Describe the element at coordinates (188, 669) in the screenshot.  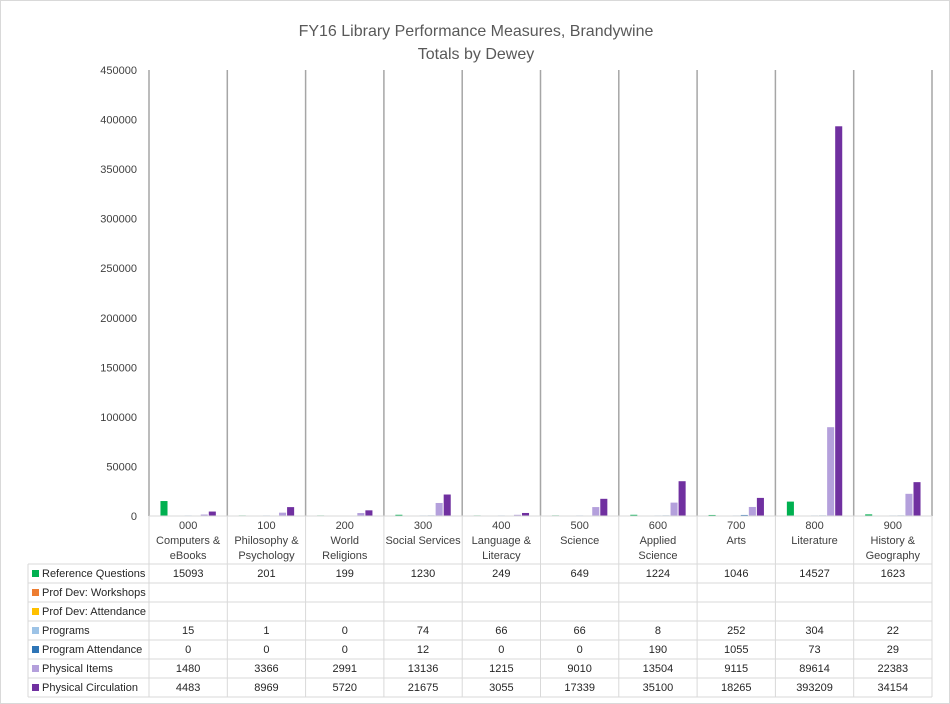
I see `data-label: 1480` at that location.